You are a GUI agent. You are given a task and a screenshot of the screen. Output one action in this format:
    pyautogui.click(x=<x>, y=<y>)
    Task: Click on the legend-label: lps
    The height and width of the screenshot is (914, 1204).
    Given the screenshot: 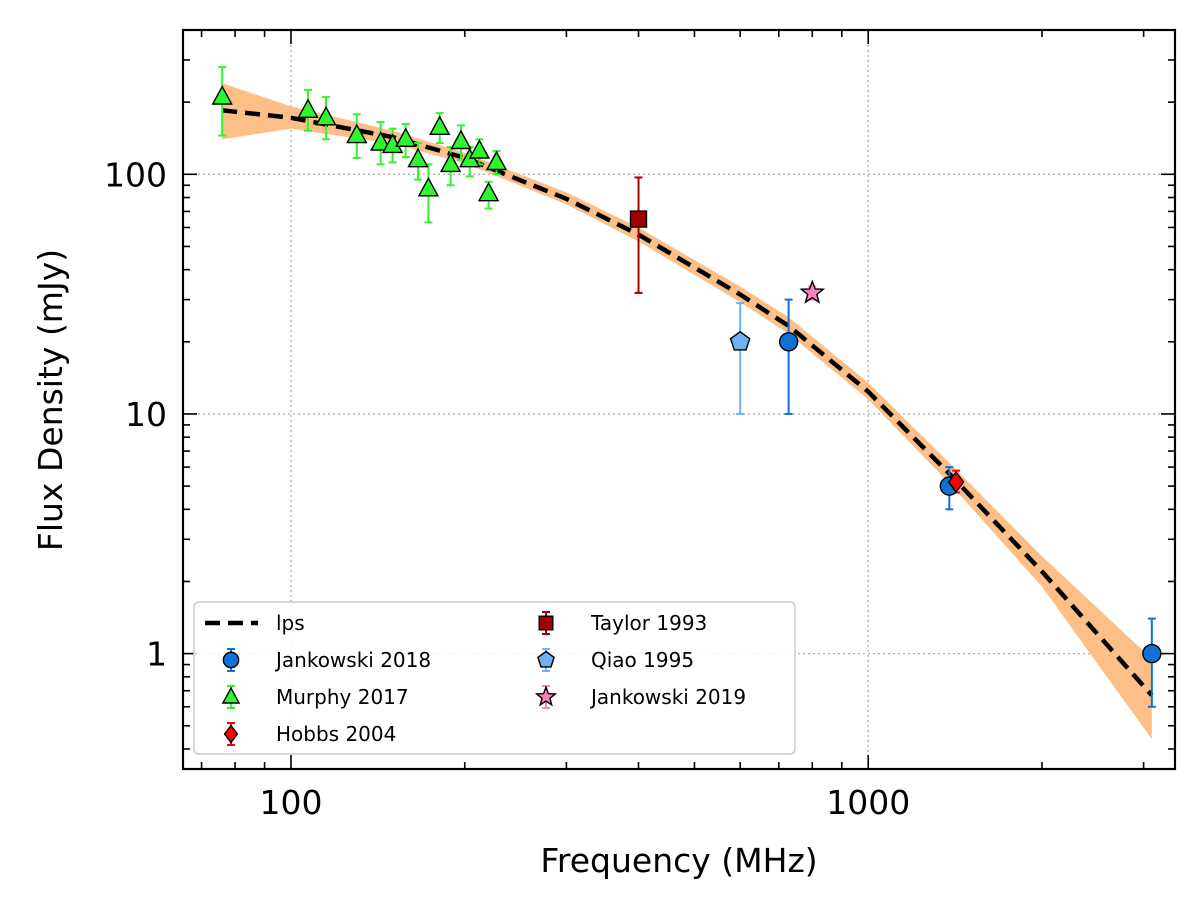 What is the action you would take?
    pyautogui.click(x=290, y=623)
    